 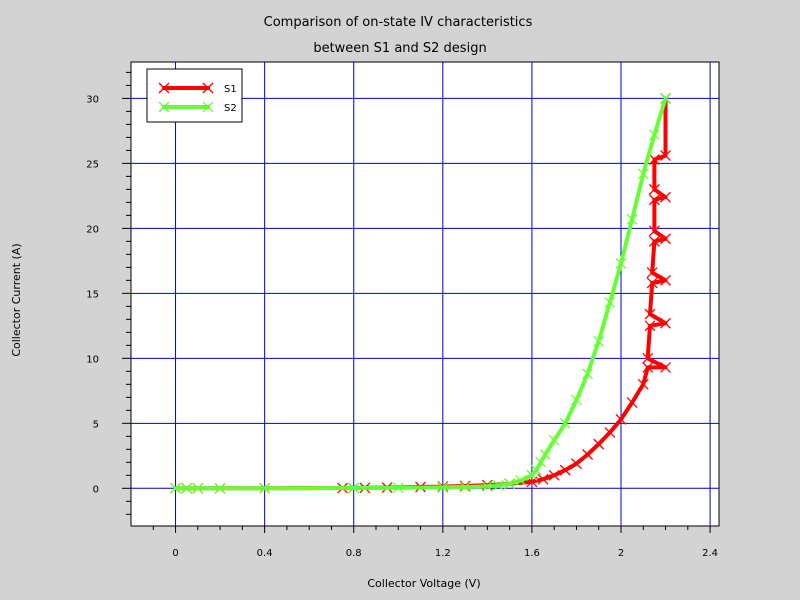 What do you see at coordinates (621, 553) in the screenshot?
I see `x-tick-label: 2` at bounding box center [621, 553].